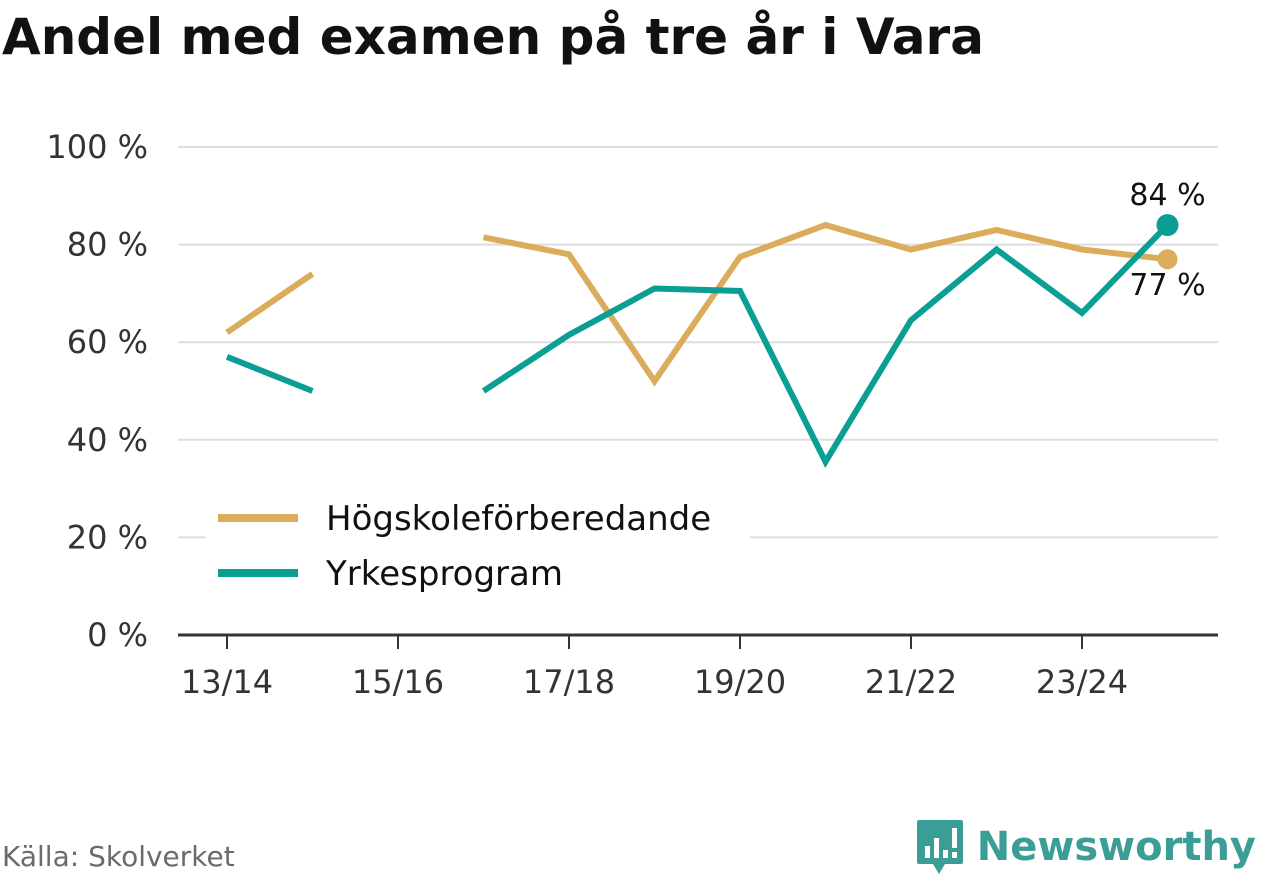  What do you see at coordinates (398, 682) in the screenshot?
I see `x-tick-label: 15/16` at bounding box center [398, 682].